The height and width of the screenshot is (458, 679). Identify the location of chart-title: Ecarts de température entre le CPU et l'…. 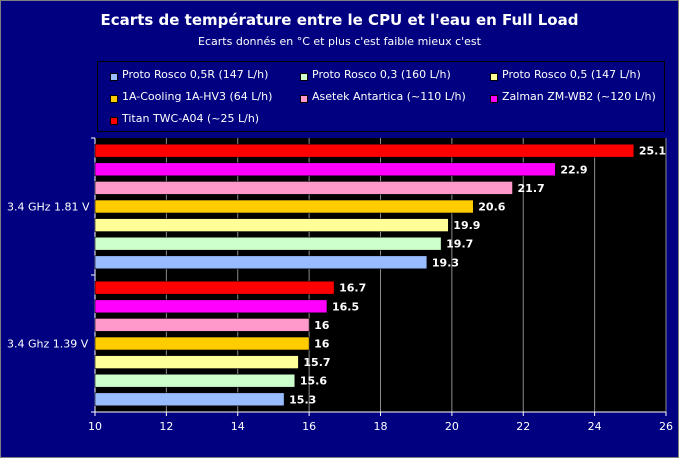
(339, 20).